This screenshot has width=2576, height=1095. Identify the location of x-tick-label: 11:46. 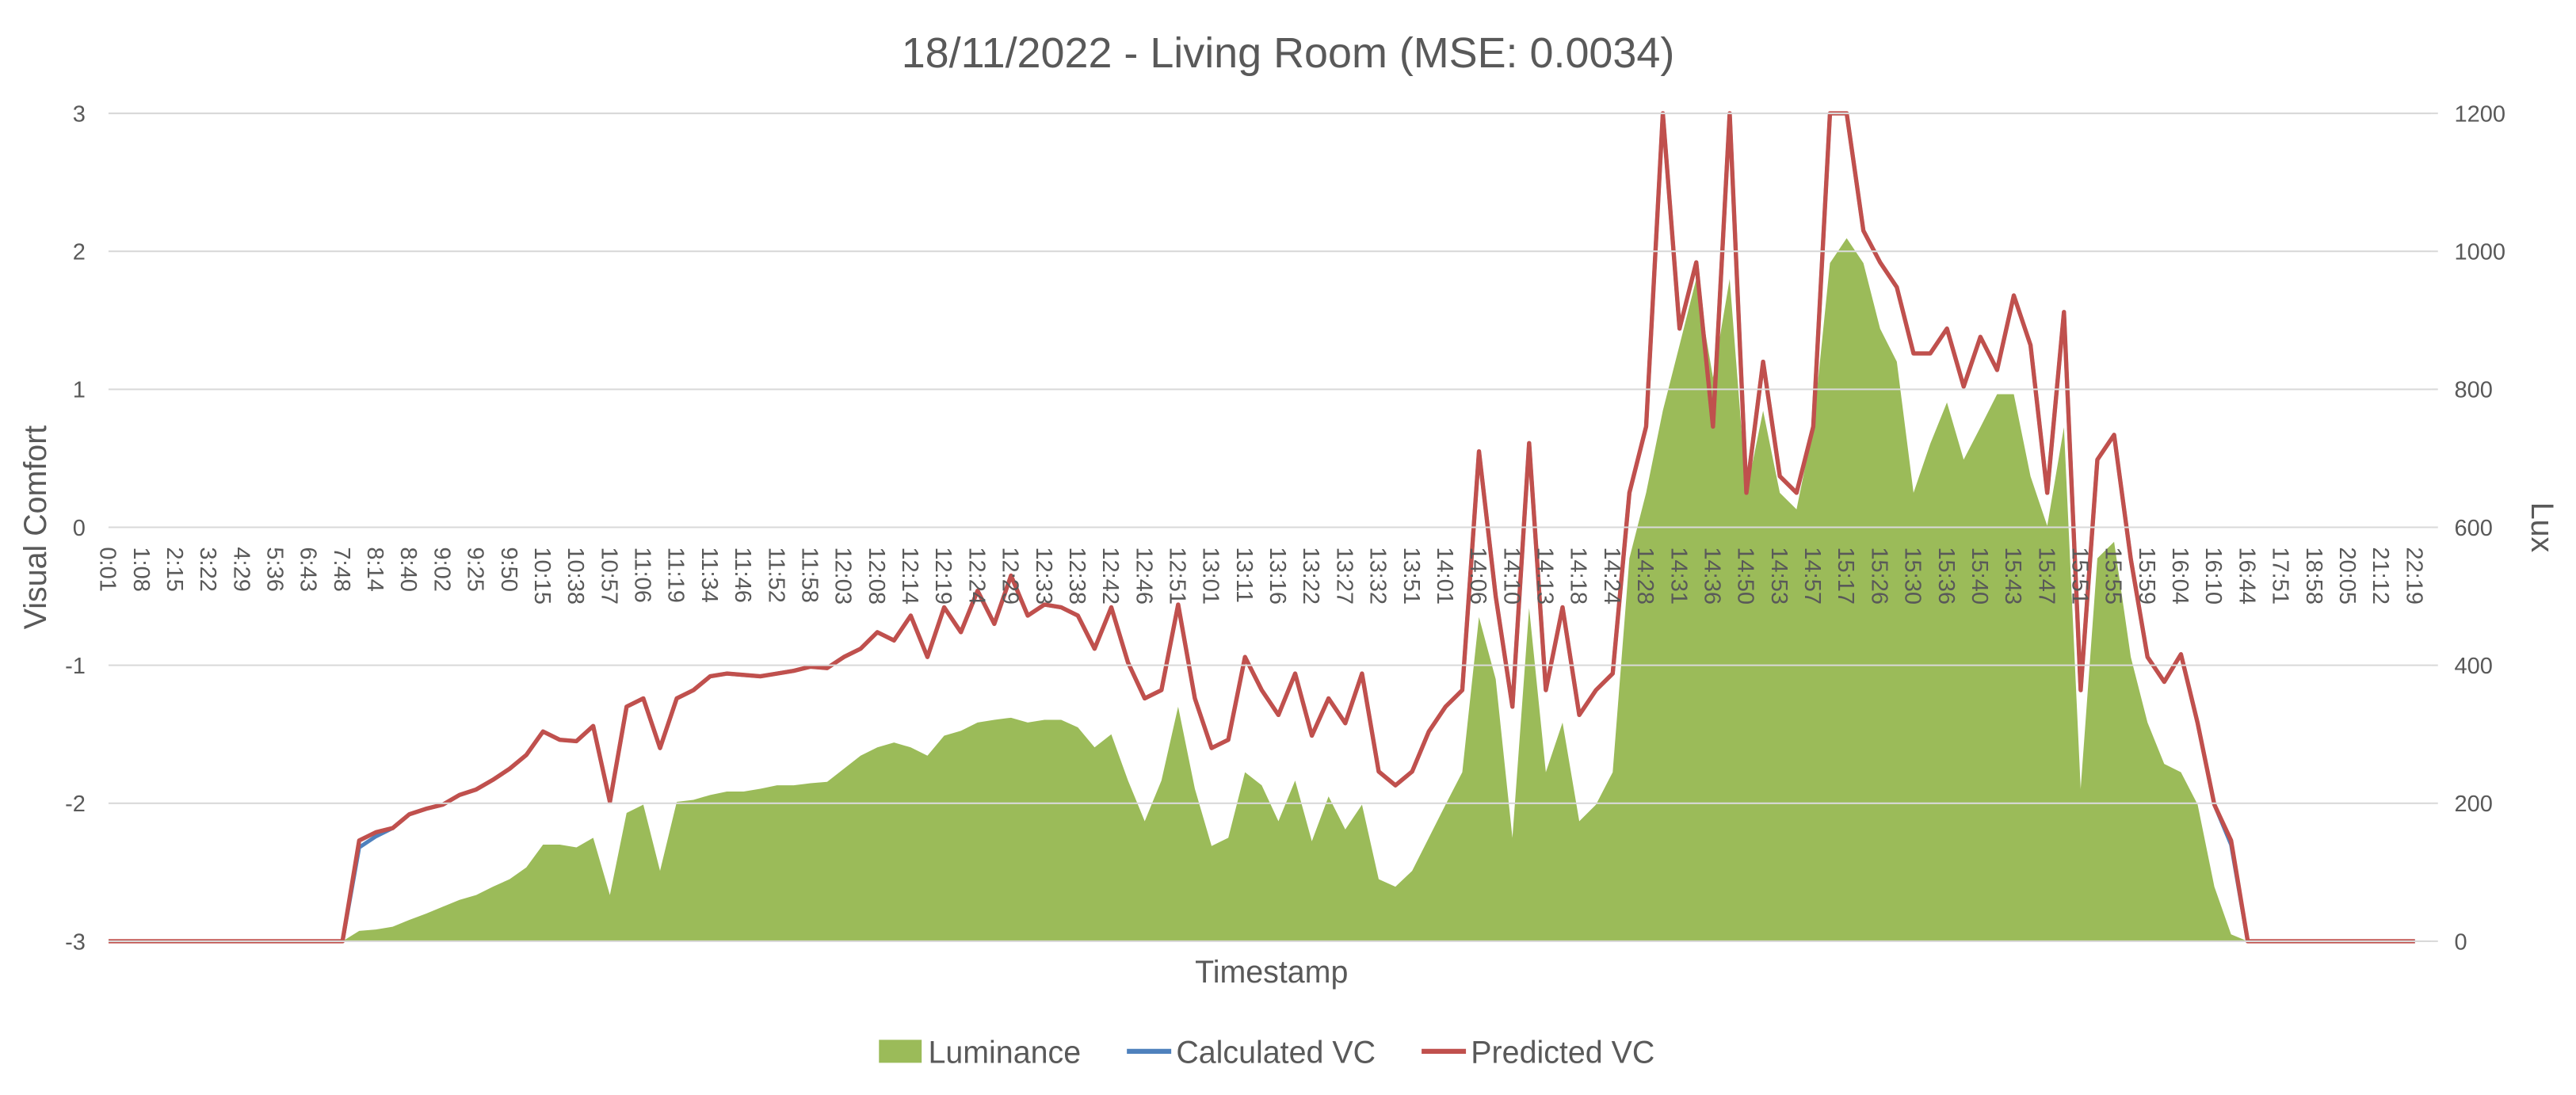
(742, 574).